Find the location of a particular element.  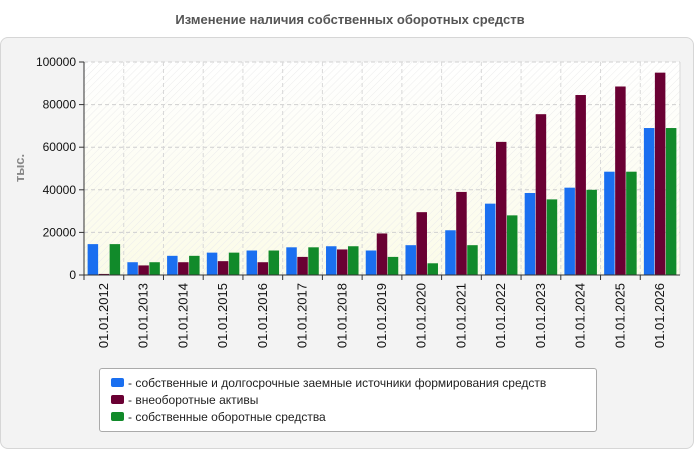

bar-3-01.01.2013 is located at coordinates (154, 268).